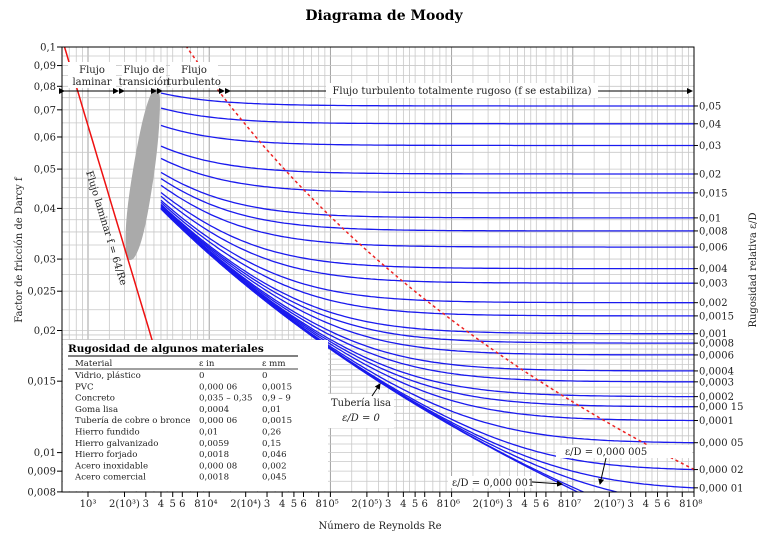  What do you see at coordinates (710, 124) in the screenshot?
I see `roughness-label: 0,04` at bounding box center [710, 124].